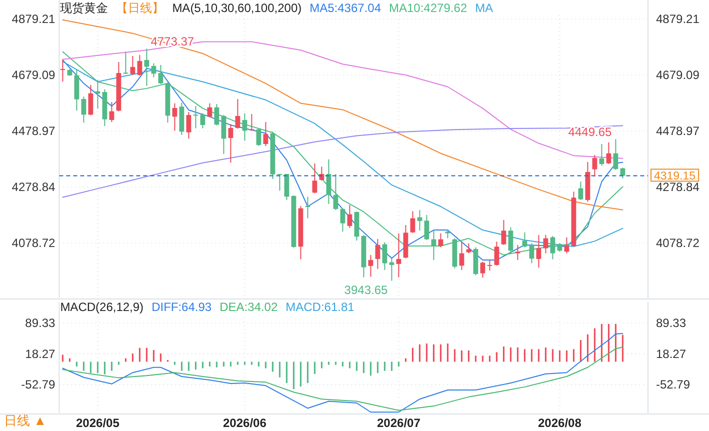  Describe the element at coordinates (678, 243) in the screenshot. I see `y2-tick-label: 4078.72` at that location.